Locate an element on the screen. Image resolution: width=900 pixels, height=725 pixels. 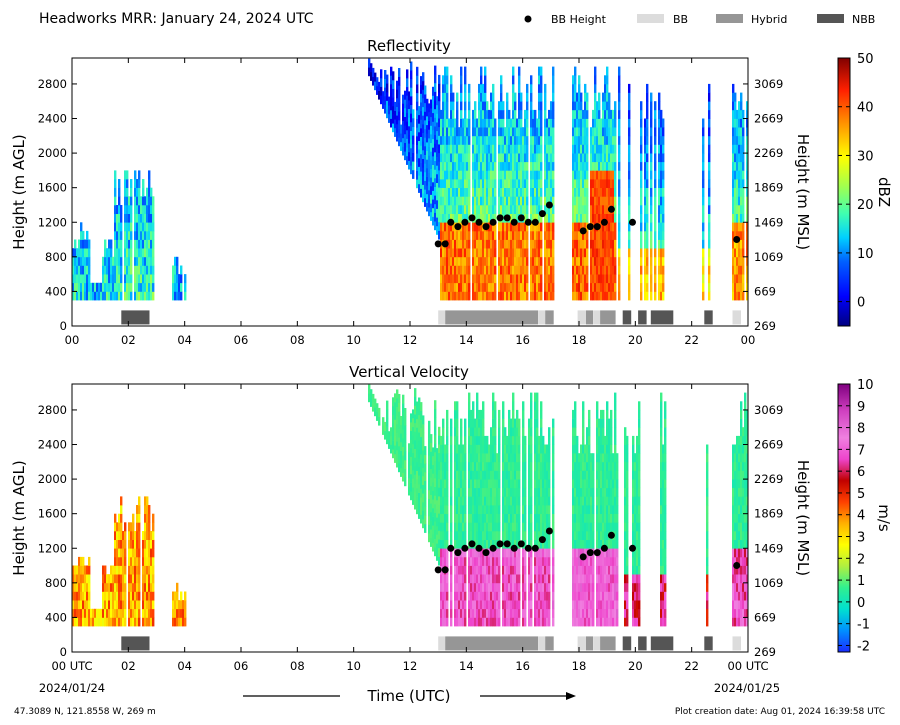
reflectivity-ylabel: Height (m AGL) is located at coordinates (19, 191).